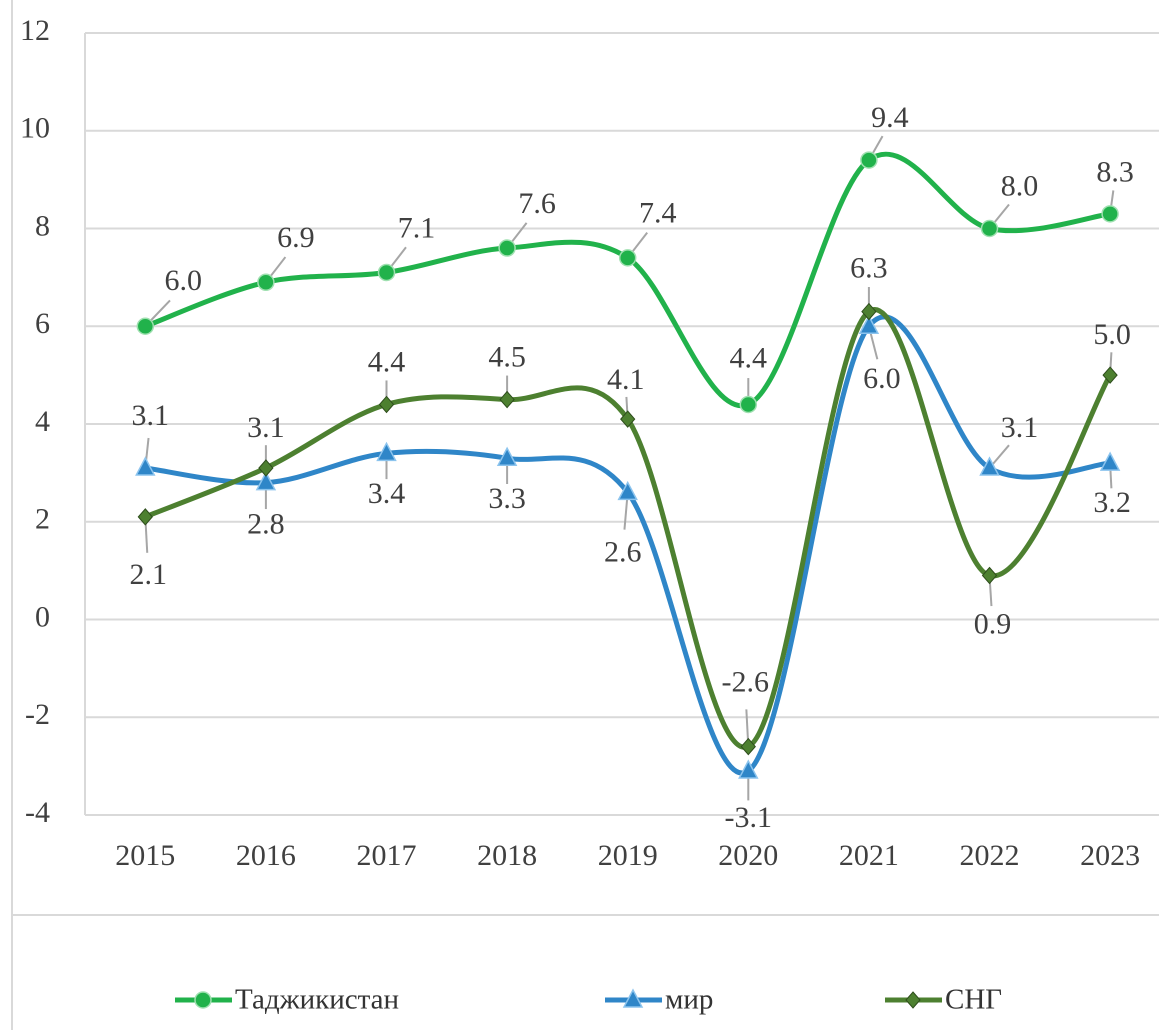 This screenshot has width=1159, height=1030. What do you see at coordinates (42, 323) in the screenshot?
I see `y-tick-label: 6` at bounding box center [42, 323].